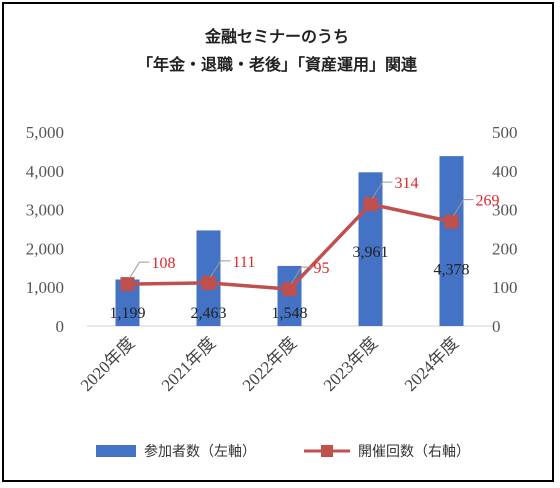 The image size is (560, 488). I want to click on y-left-tick-label: 1,000, so click(45, 287).